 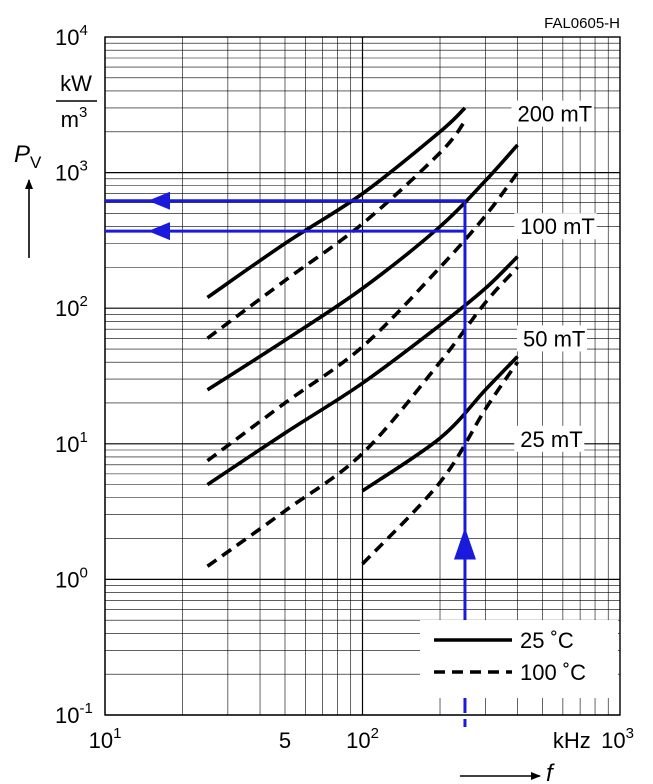 I want to click on curve-label: 25 mT, so click(x=551, y=439).